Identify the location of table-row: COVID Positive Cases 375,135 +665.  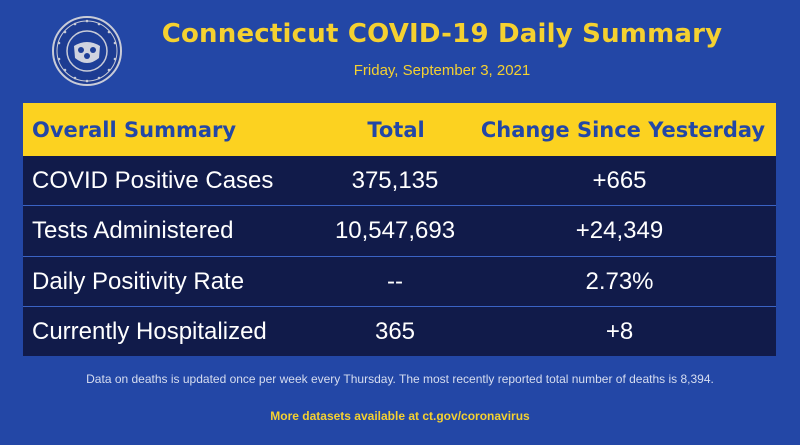
(399, 180).